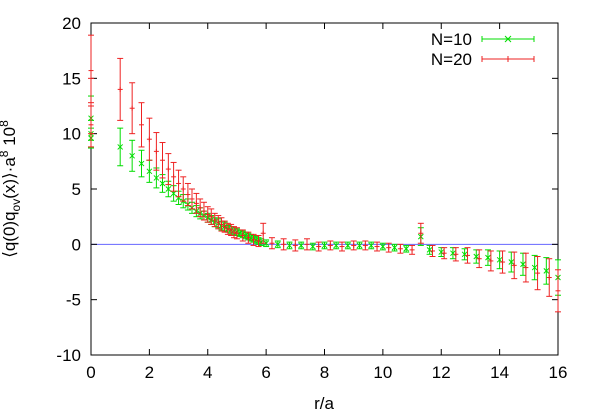 This screenshot has width=593, height=415. I want to click on x-axis-label: r/a, so click(324, 403).